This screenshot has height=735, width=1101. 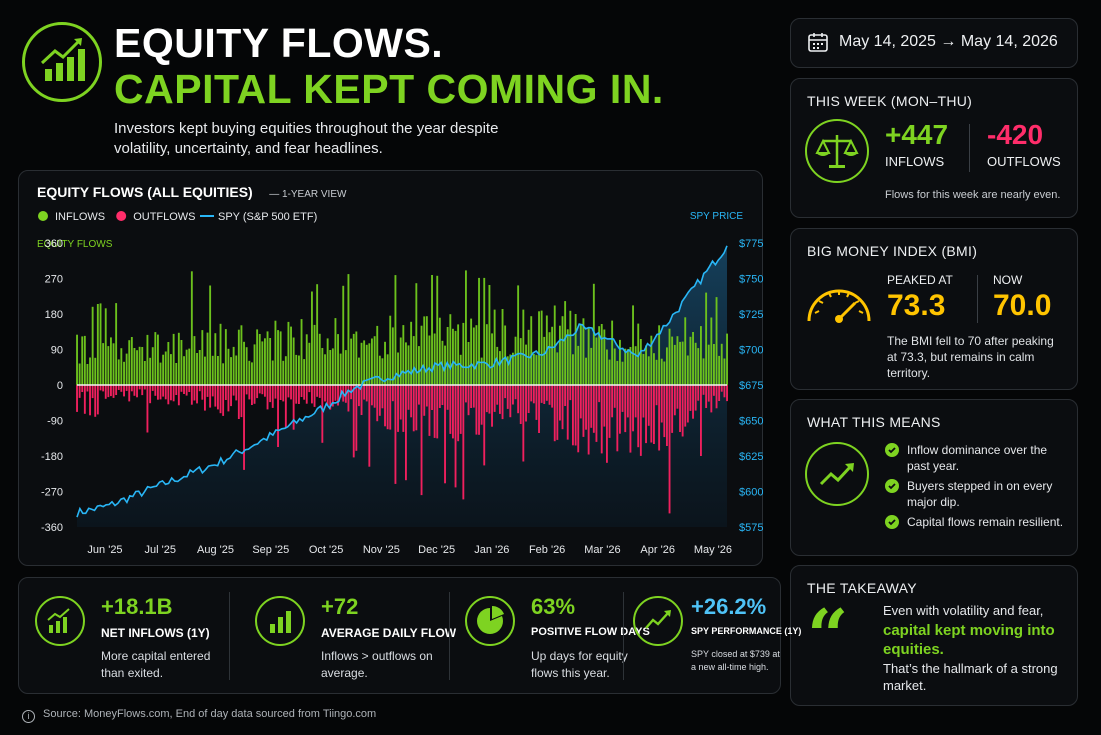 I want to click on divider, so click(x=449, y=636).